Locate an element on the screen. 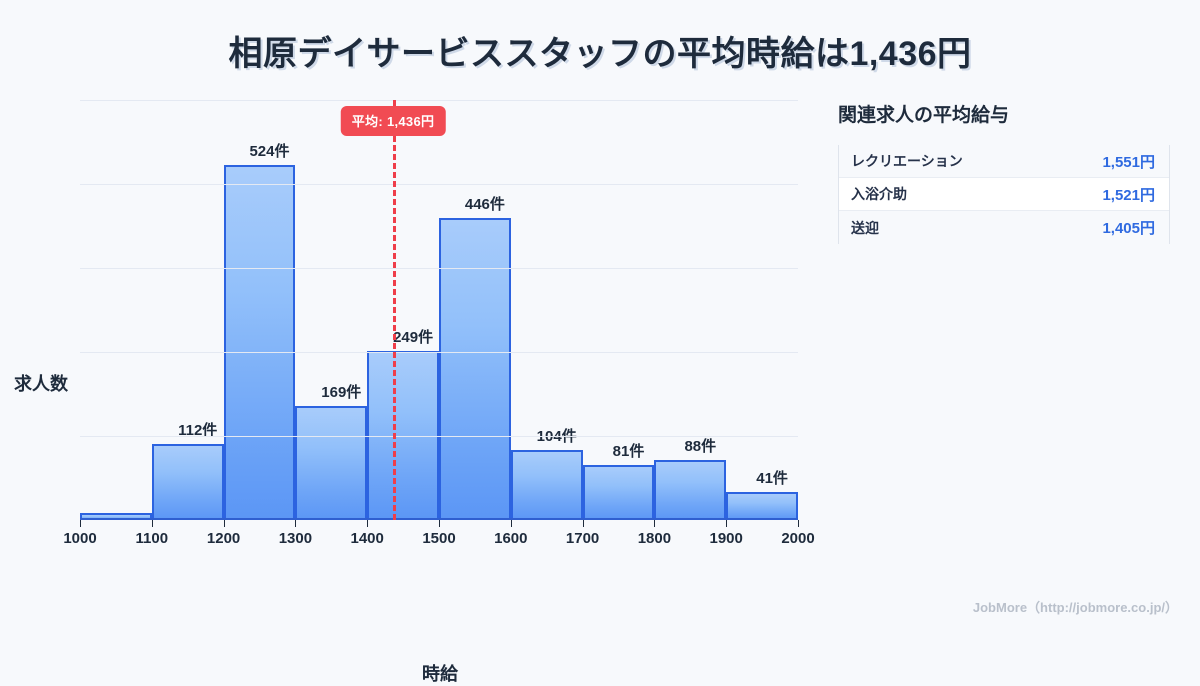 The height and width of the screenshot is (686, 1200). x-axis-tick-label: 1400 is located at coordinates (367, 538).